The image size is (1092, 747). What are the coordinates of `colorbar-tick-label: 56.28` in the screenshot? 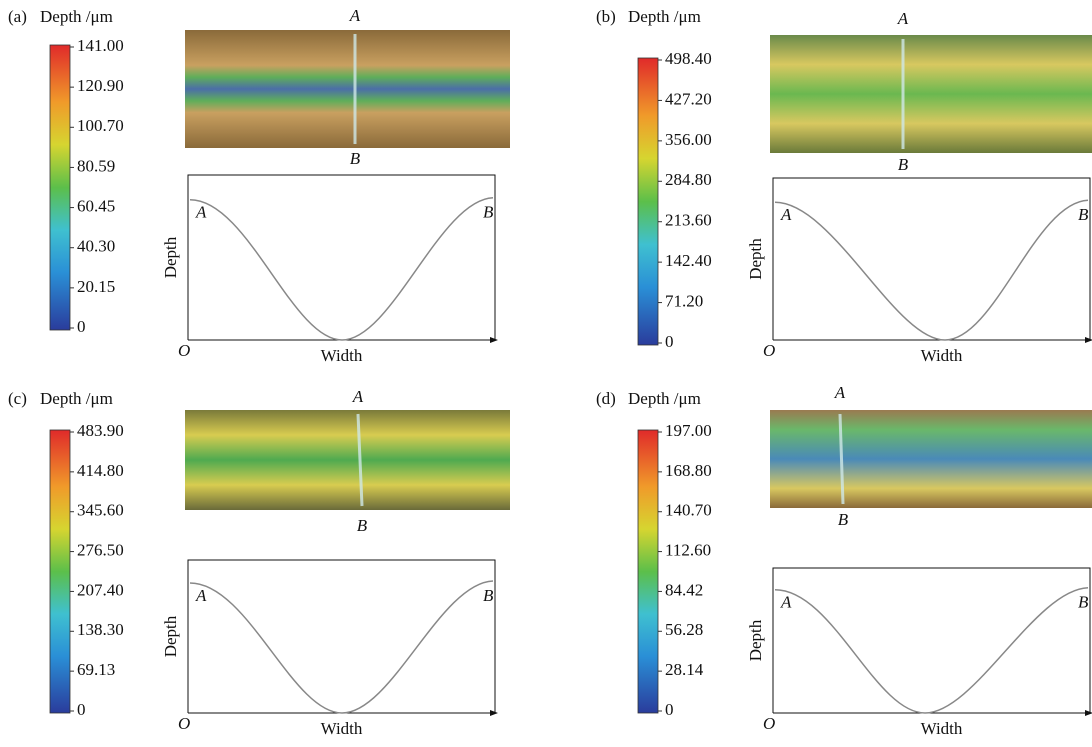 It's located at (684, 629).